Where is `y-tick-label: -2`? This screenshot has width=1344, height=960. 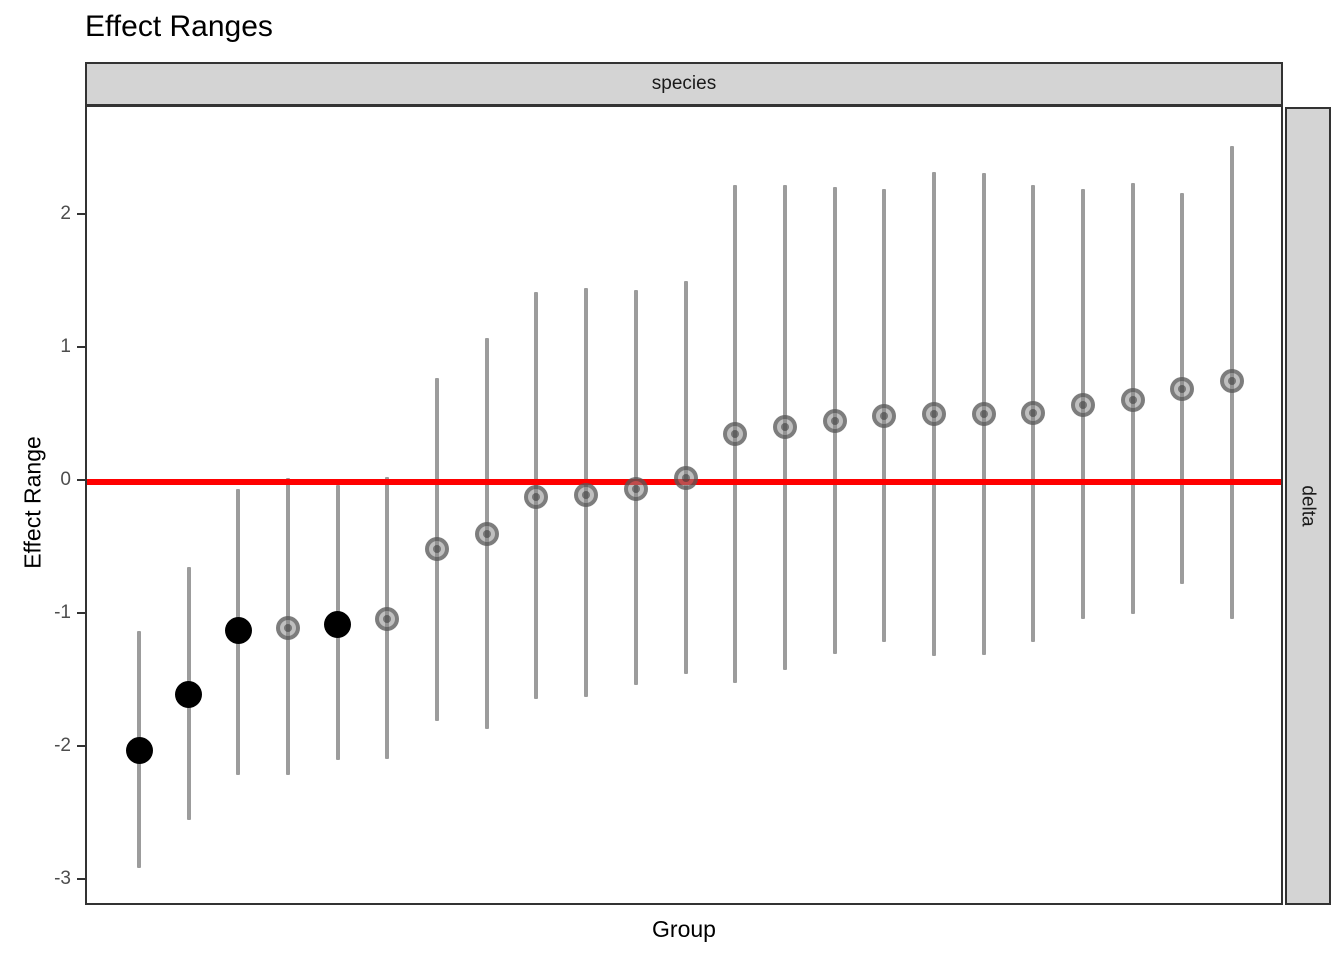 y-tick-label: -2 is located at coordinates (62, 745).